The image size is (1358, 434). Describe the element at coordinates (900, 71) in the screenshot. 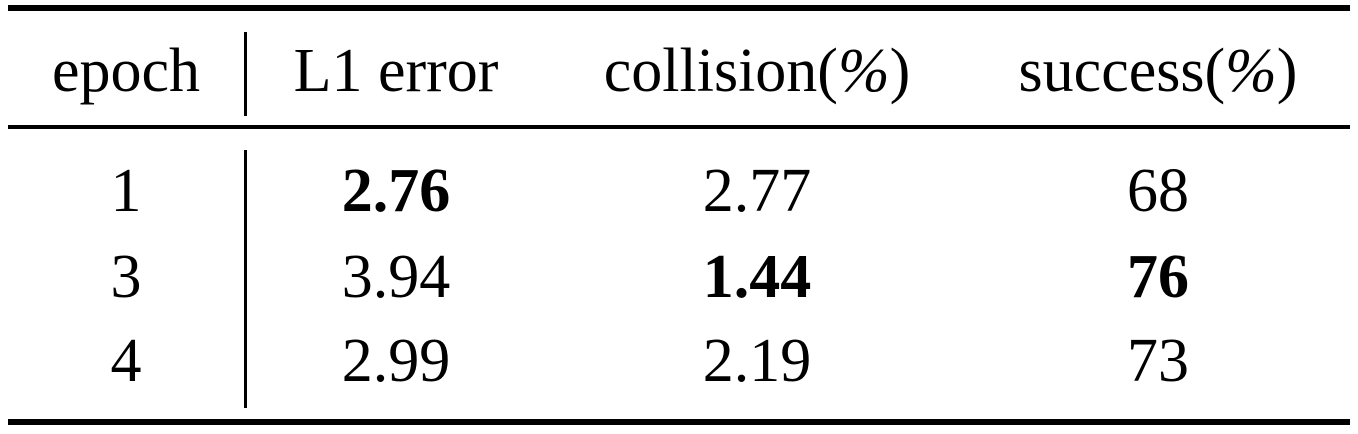

I see `header-collision-suffix: )` at that location.